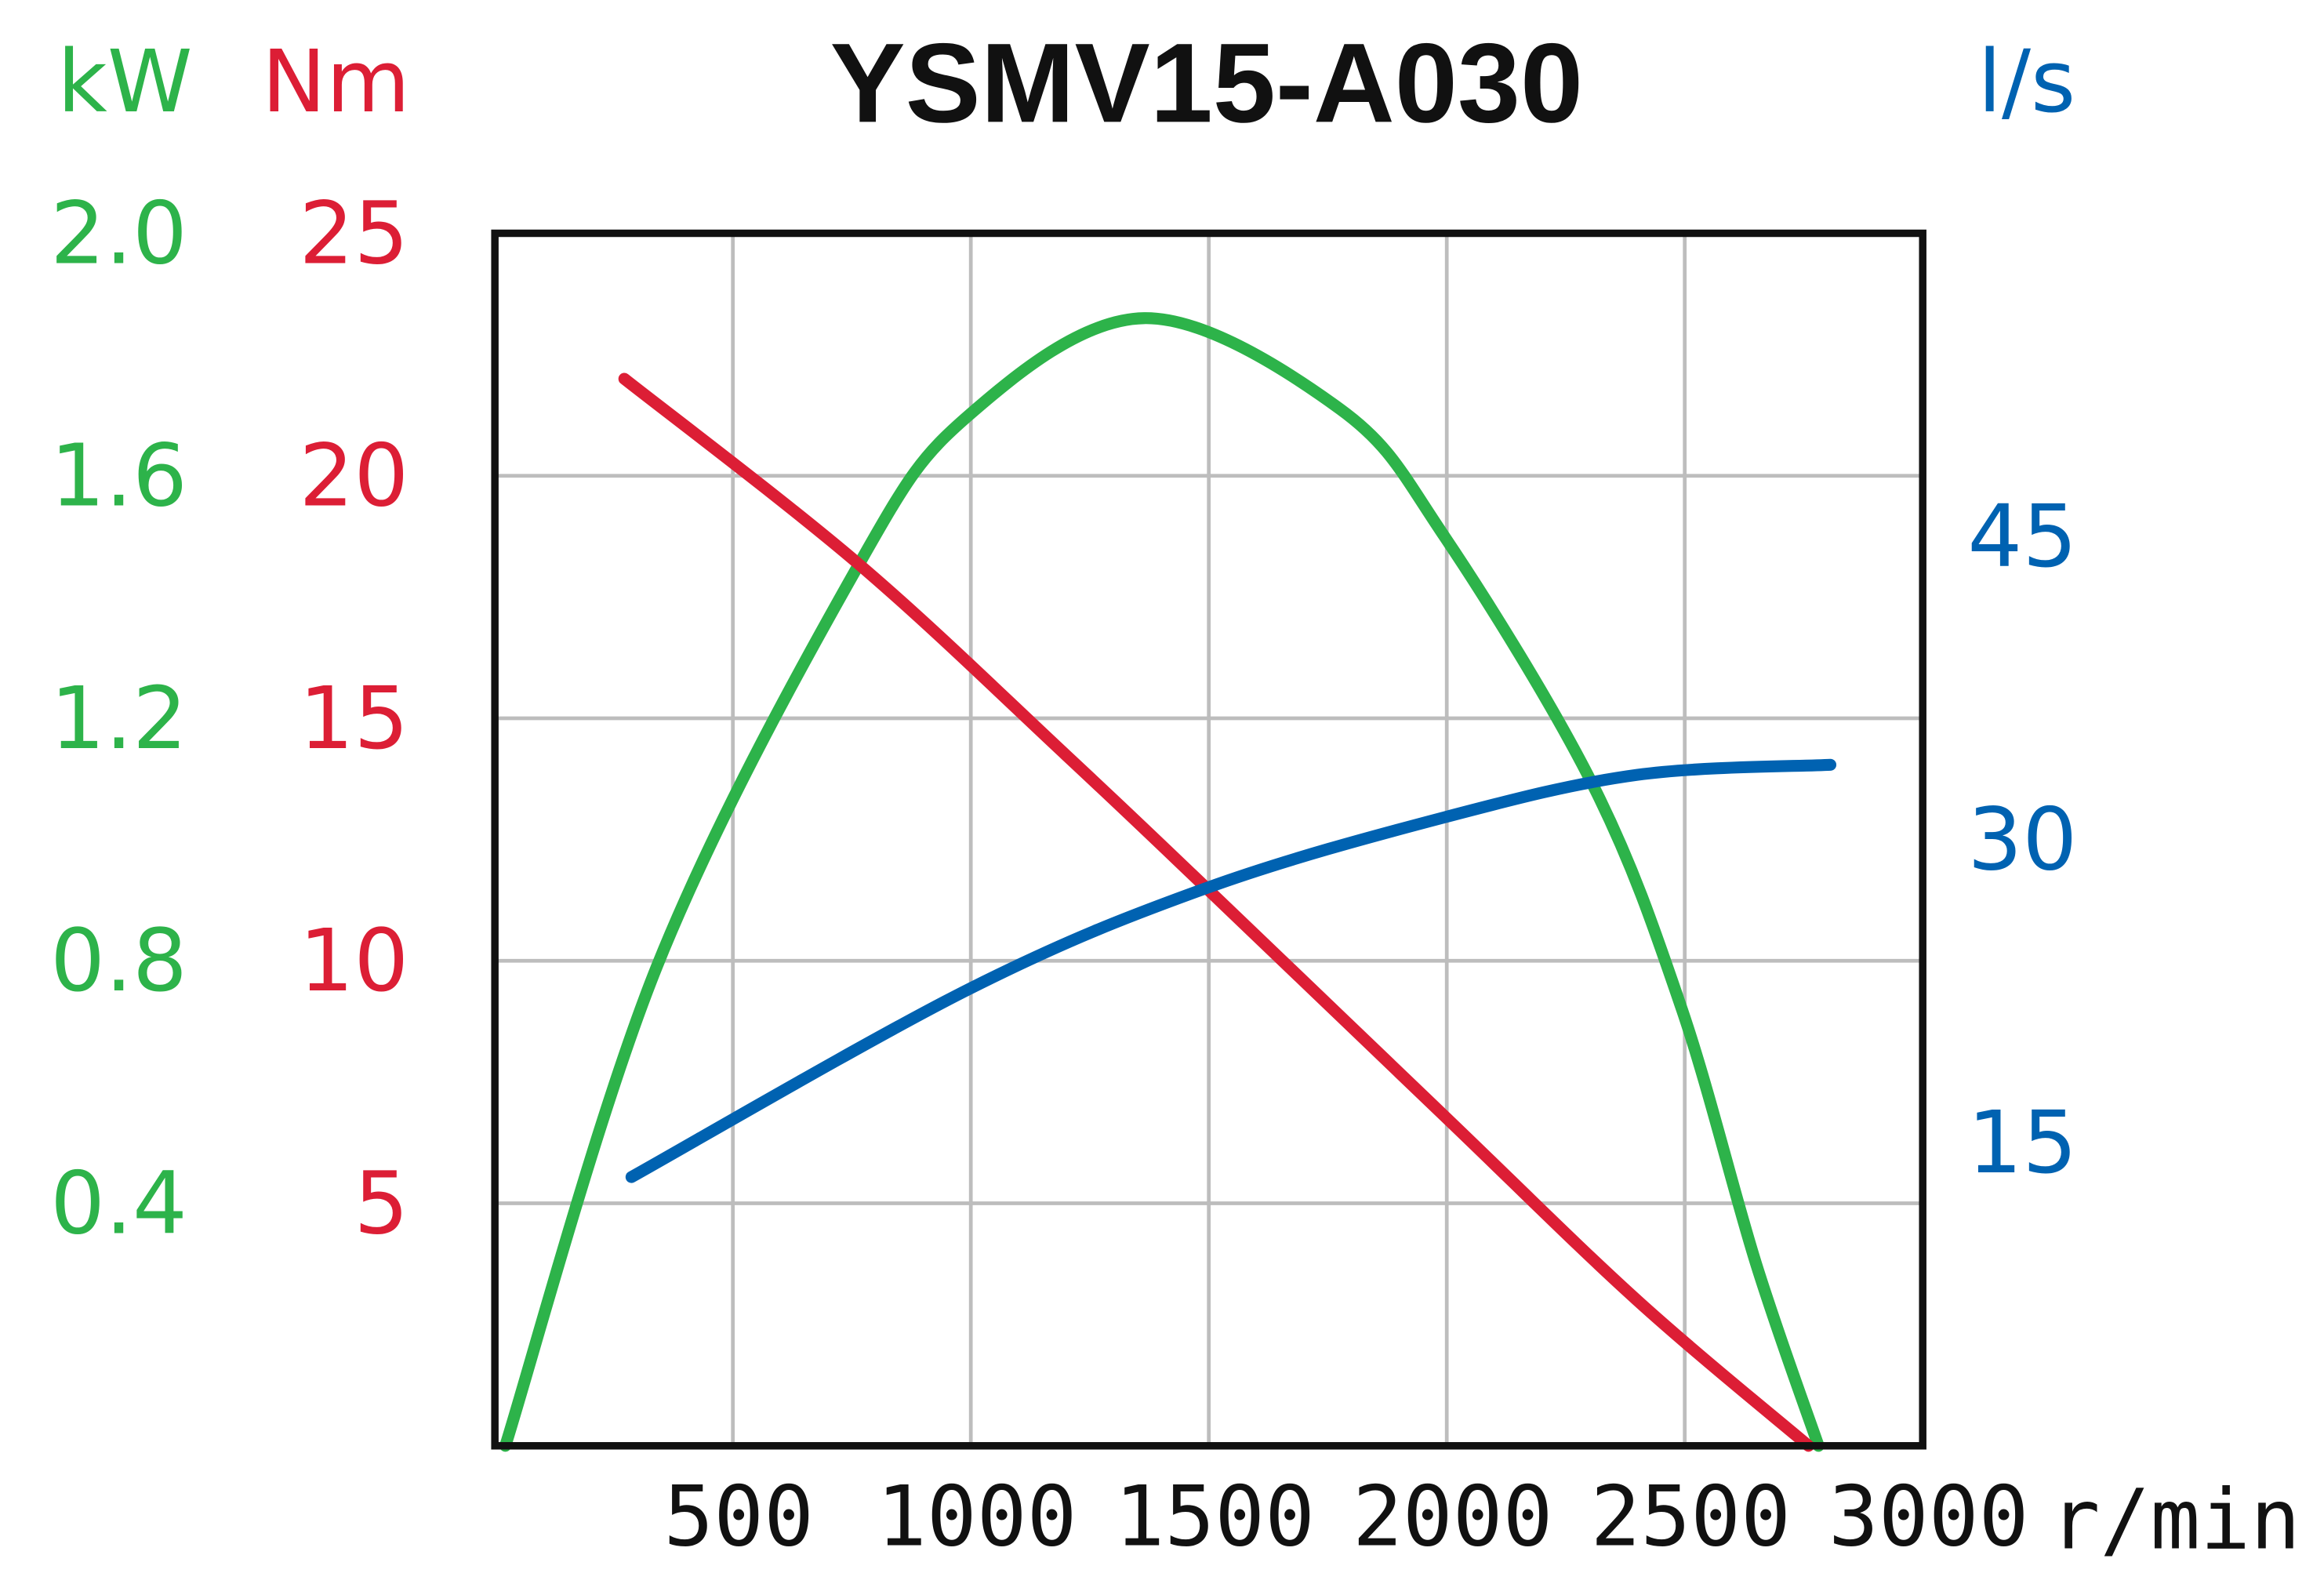 The width and height of the screenshot is (2324, 1584). Describe the element at coordinates (336, 82) in the screenshot. I see `nm-axis-label: Nm` at that location.